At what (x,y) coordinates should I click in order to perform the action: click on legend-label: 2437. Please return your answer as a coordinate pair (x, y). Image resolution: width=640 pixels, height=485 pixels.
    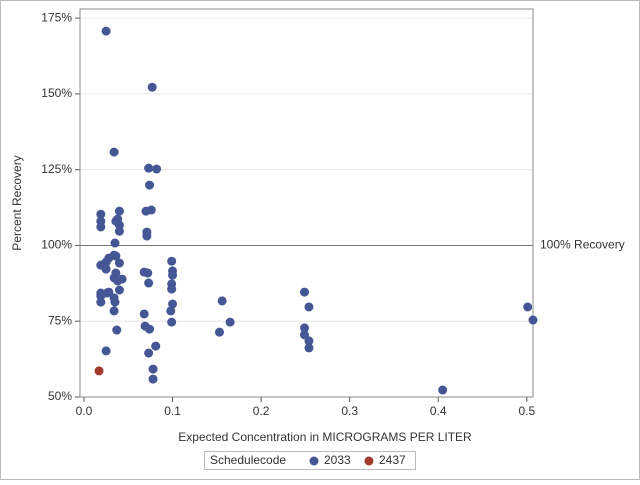
    Looking at the image, I should click on (392, 460).